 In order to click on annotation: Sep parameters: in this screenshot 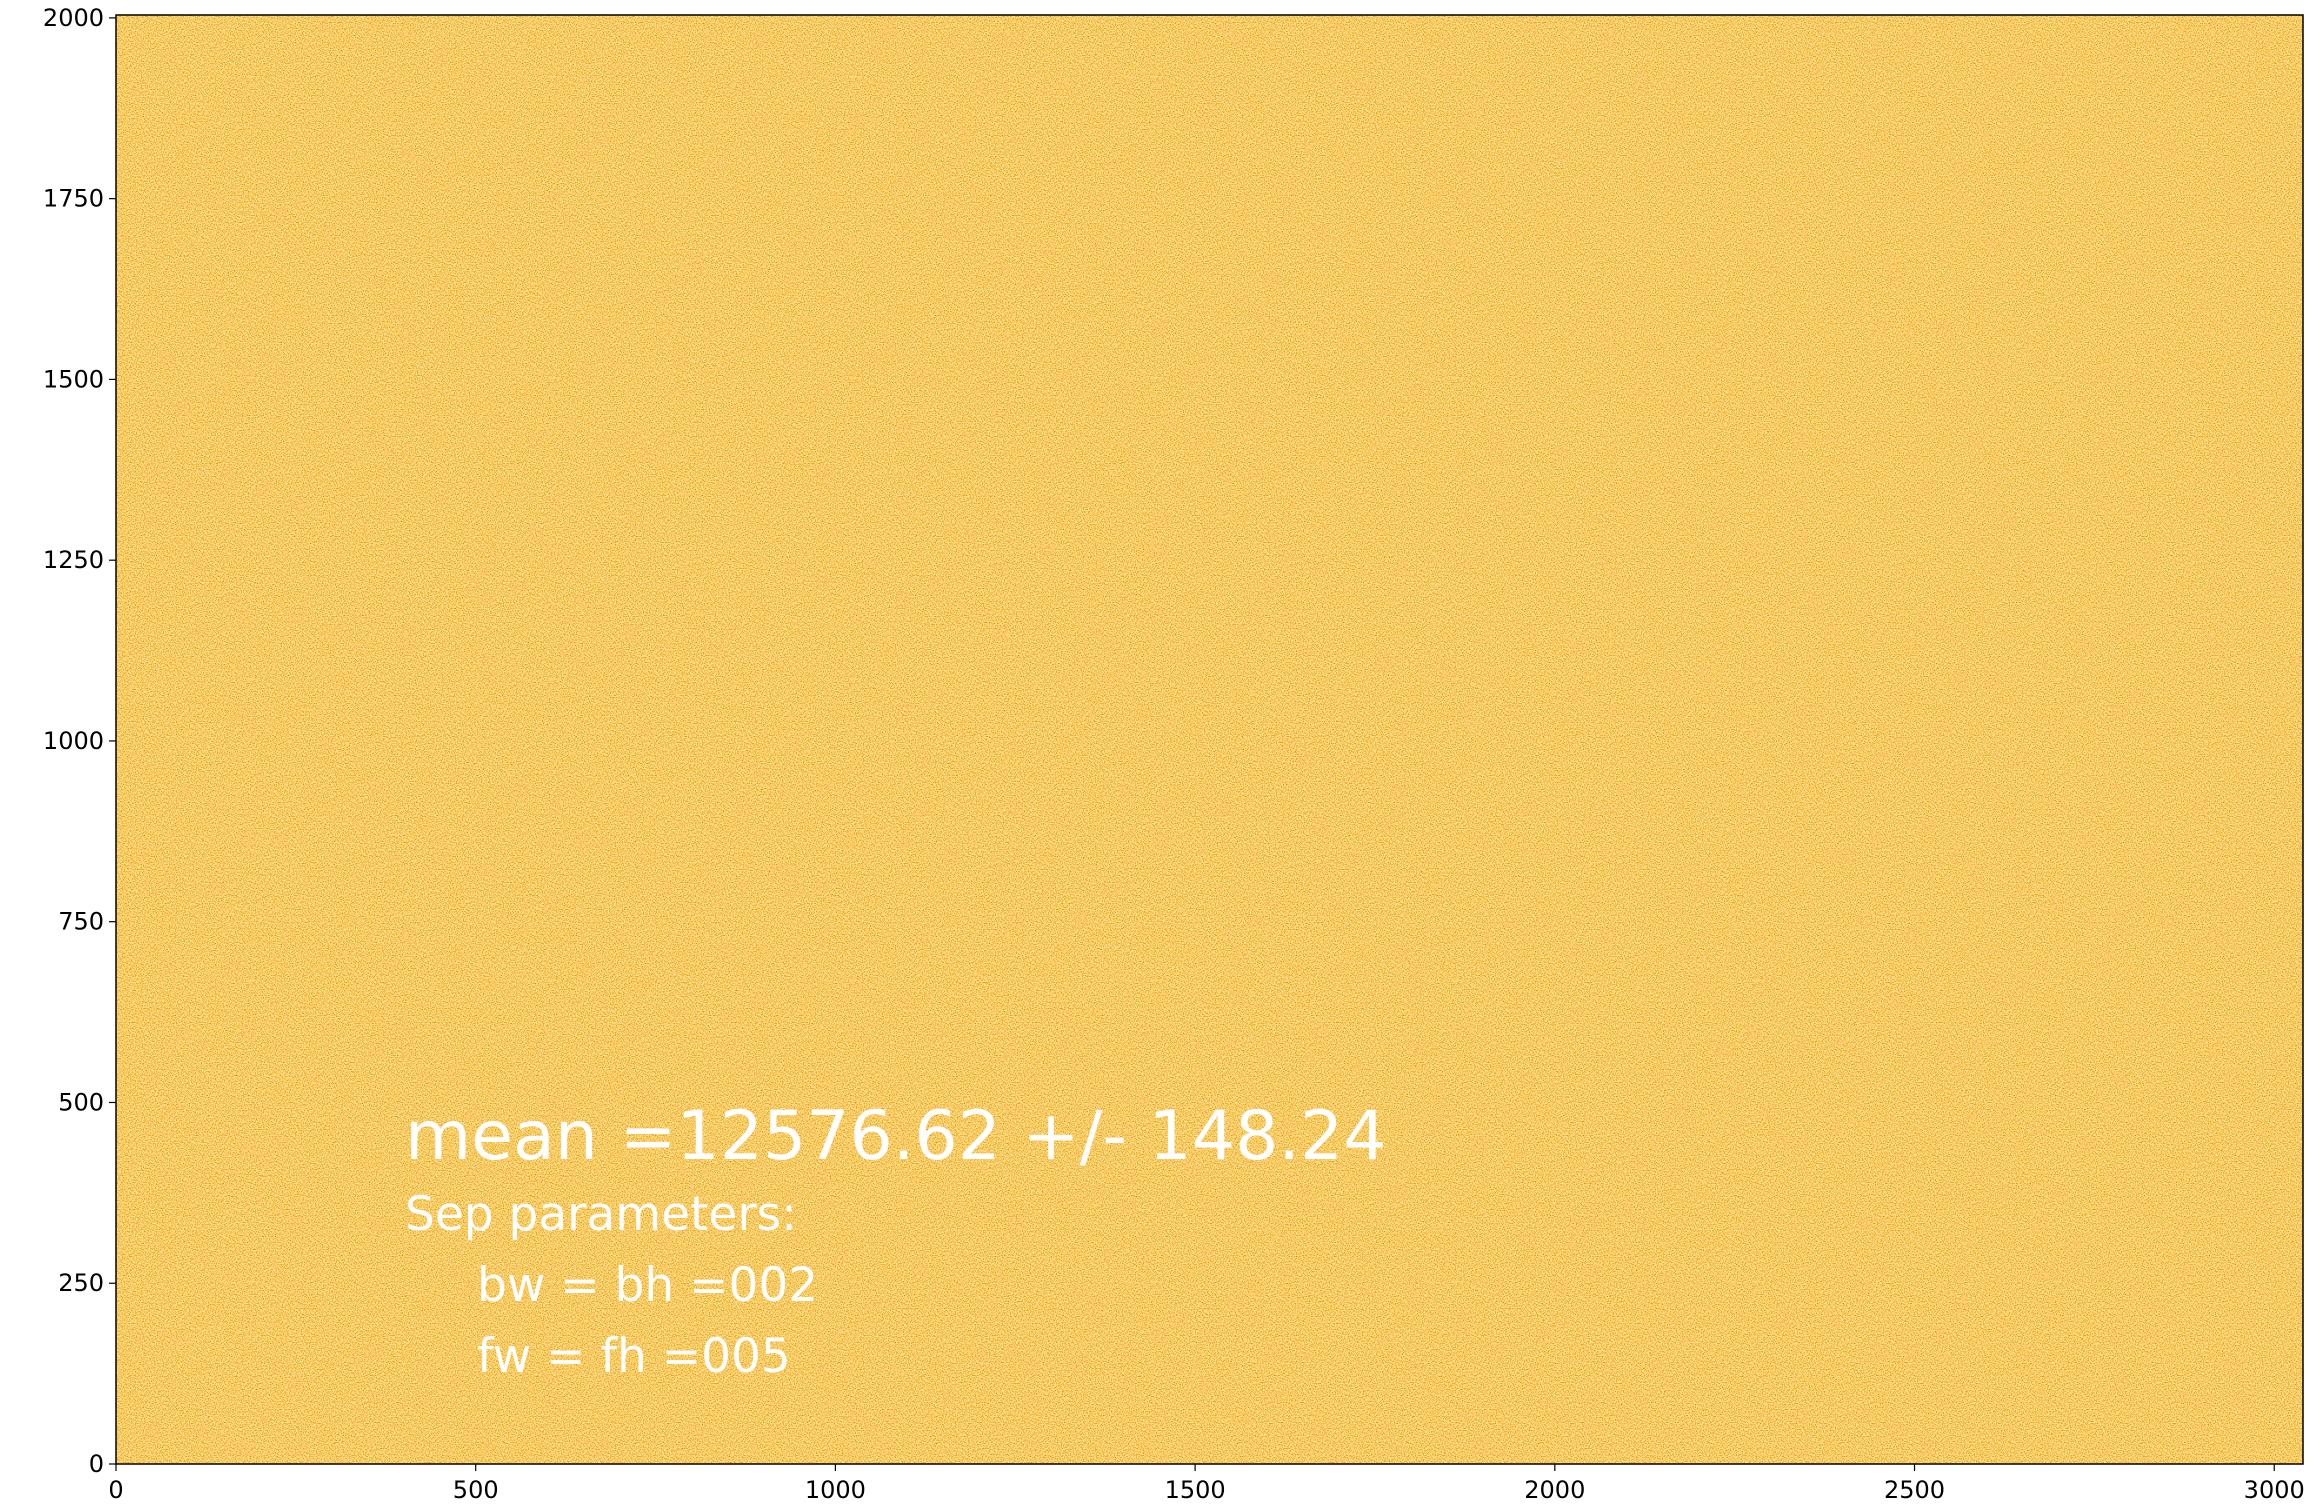, I will do `click(601, 1214)`.